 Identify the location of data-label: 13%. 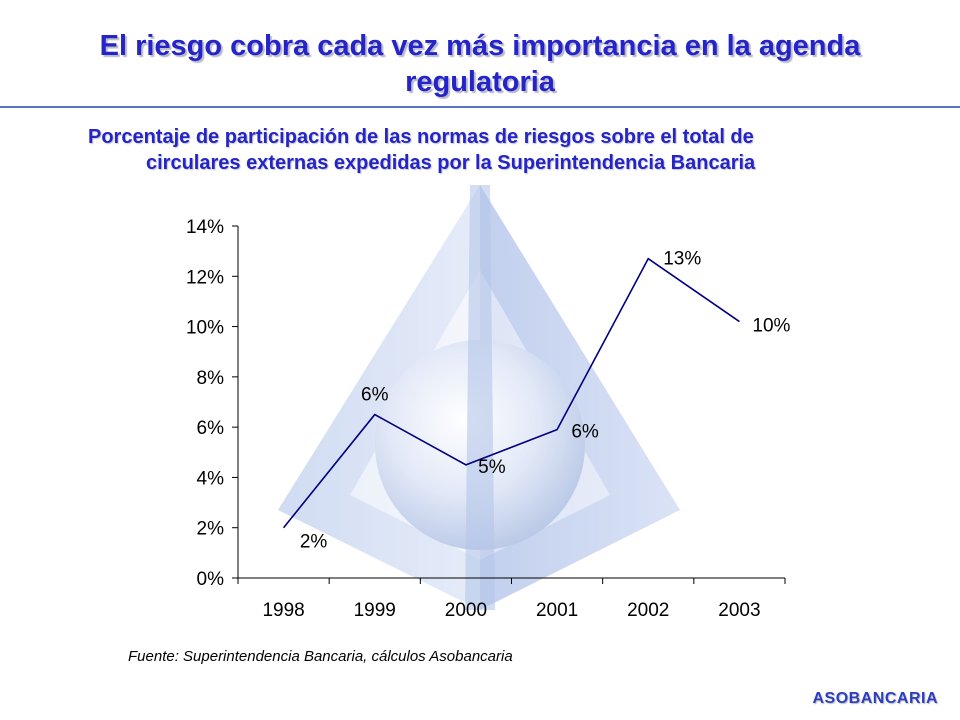
(682, 259).